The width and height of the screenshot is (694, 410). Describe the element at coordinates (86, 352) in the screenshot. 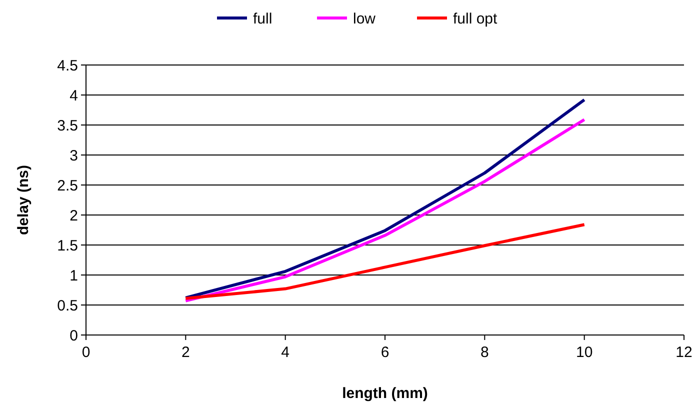

I see `x-tick-label: 0` at that location.